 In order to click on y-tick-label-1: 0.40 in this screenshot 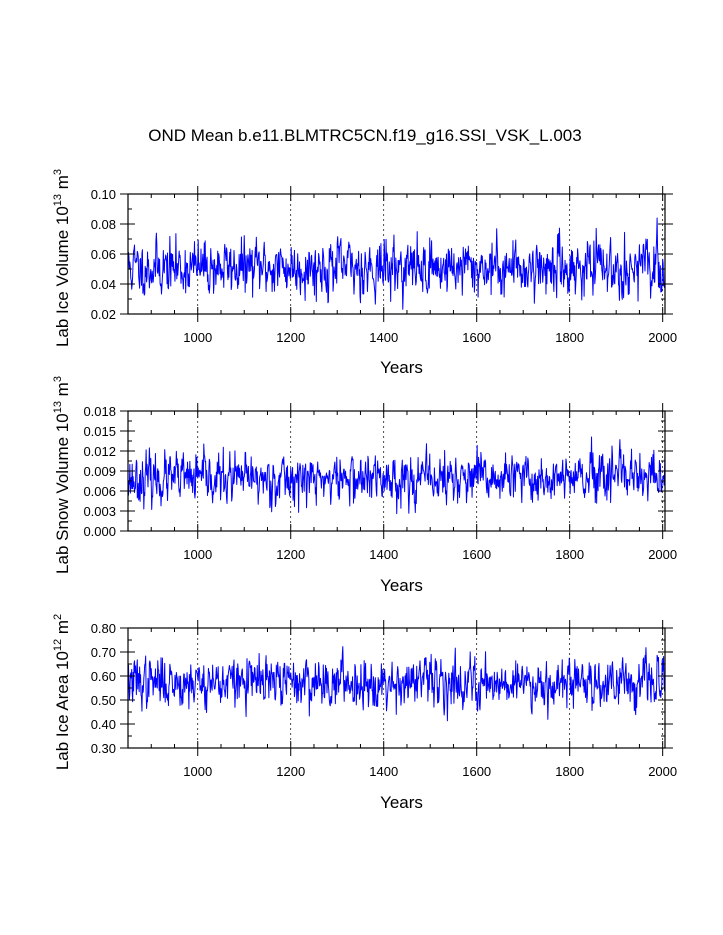, I will do `click(103, 724)`.